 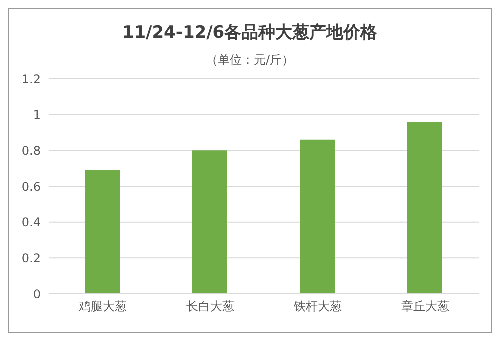 I want to click on x-tick-label: 长白大葱, so click(x=210, y=307).